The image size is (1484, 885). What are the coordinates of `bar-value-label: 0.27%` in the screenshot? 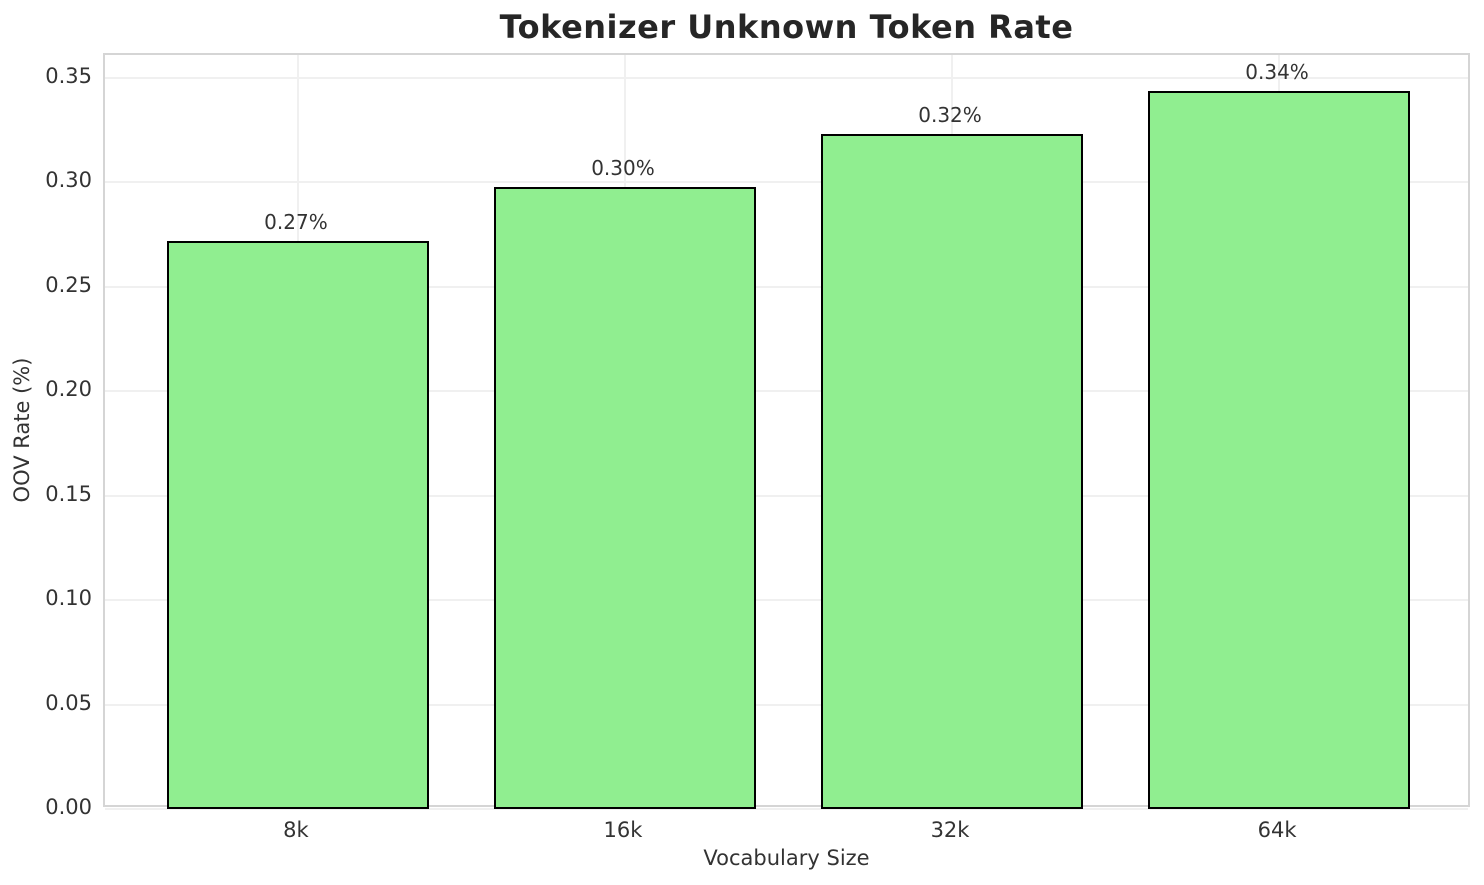 It's located at (296, 221).